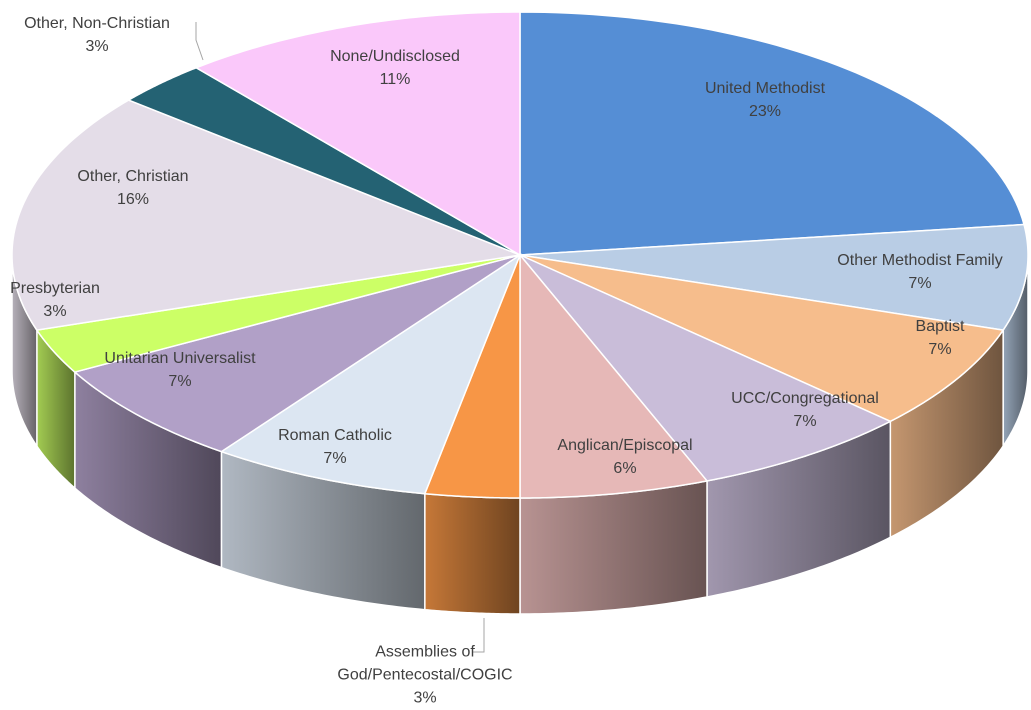 Image resolution: width=1031 pixels, height=710 pixels. I want to click on data-label: Assemblies of God/Pentecostal/COGIC 3%, so click(425, 675).